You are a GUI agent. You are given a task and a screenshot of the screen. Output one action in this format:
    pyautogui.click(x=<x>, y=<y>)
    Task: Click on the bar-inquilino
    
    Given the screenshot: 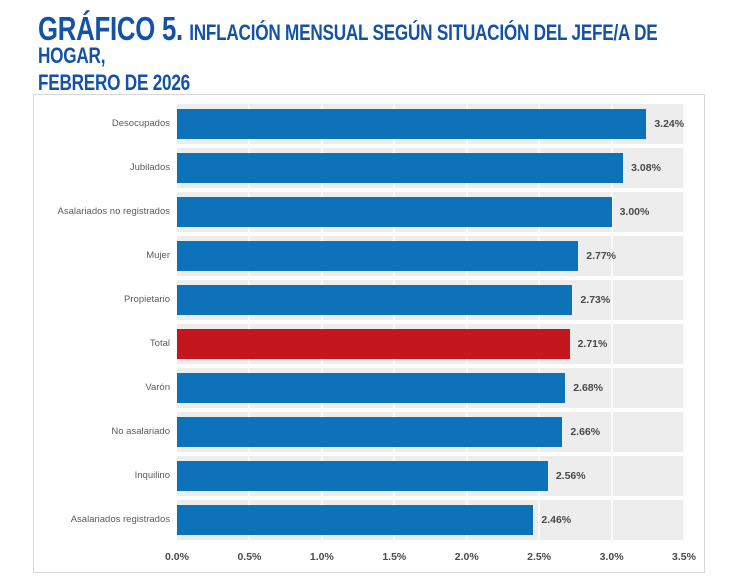 What is the action you would take?
    pyautogui.click(x=362, y=476)
    